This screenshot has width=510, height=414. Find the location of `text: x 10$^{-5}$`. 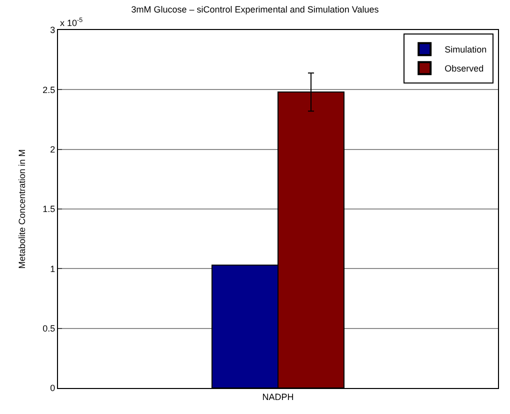

text: x 10$^{-5}$ is located at coordinates (72, 22).